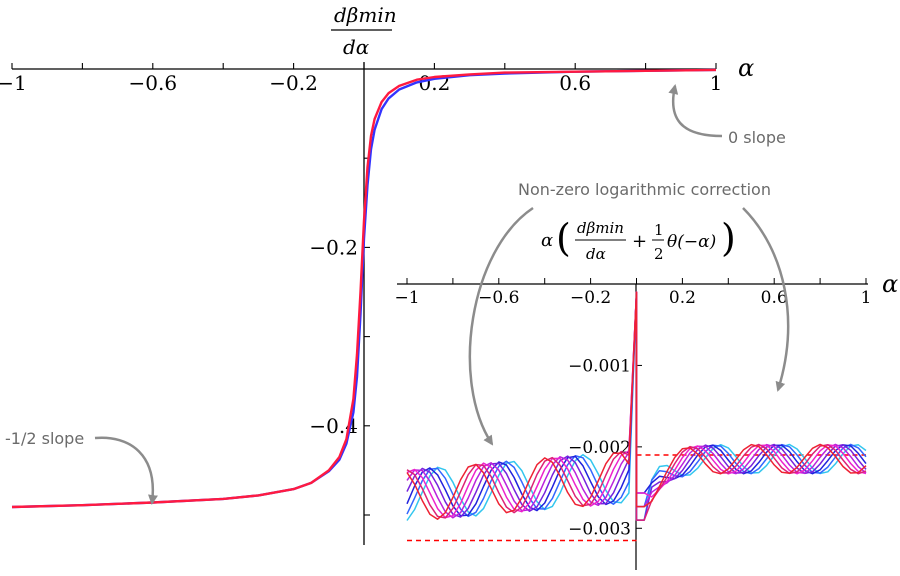  I want to click on inset-y-tick-label: −0.003, so click(599, 529).